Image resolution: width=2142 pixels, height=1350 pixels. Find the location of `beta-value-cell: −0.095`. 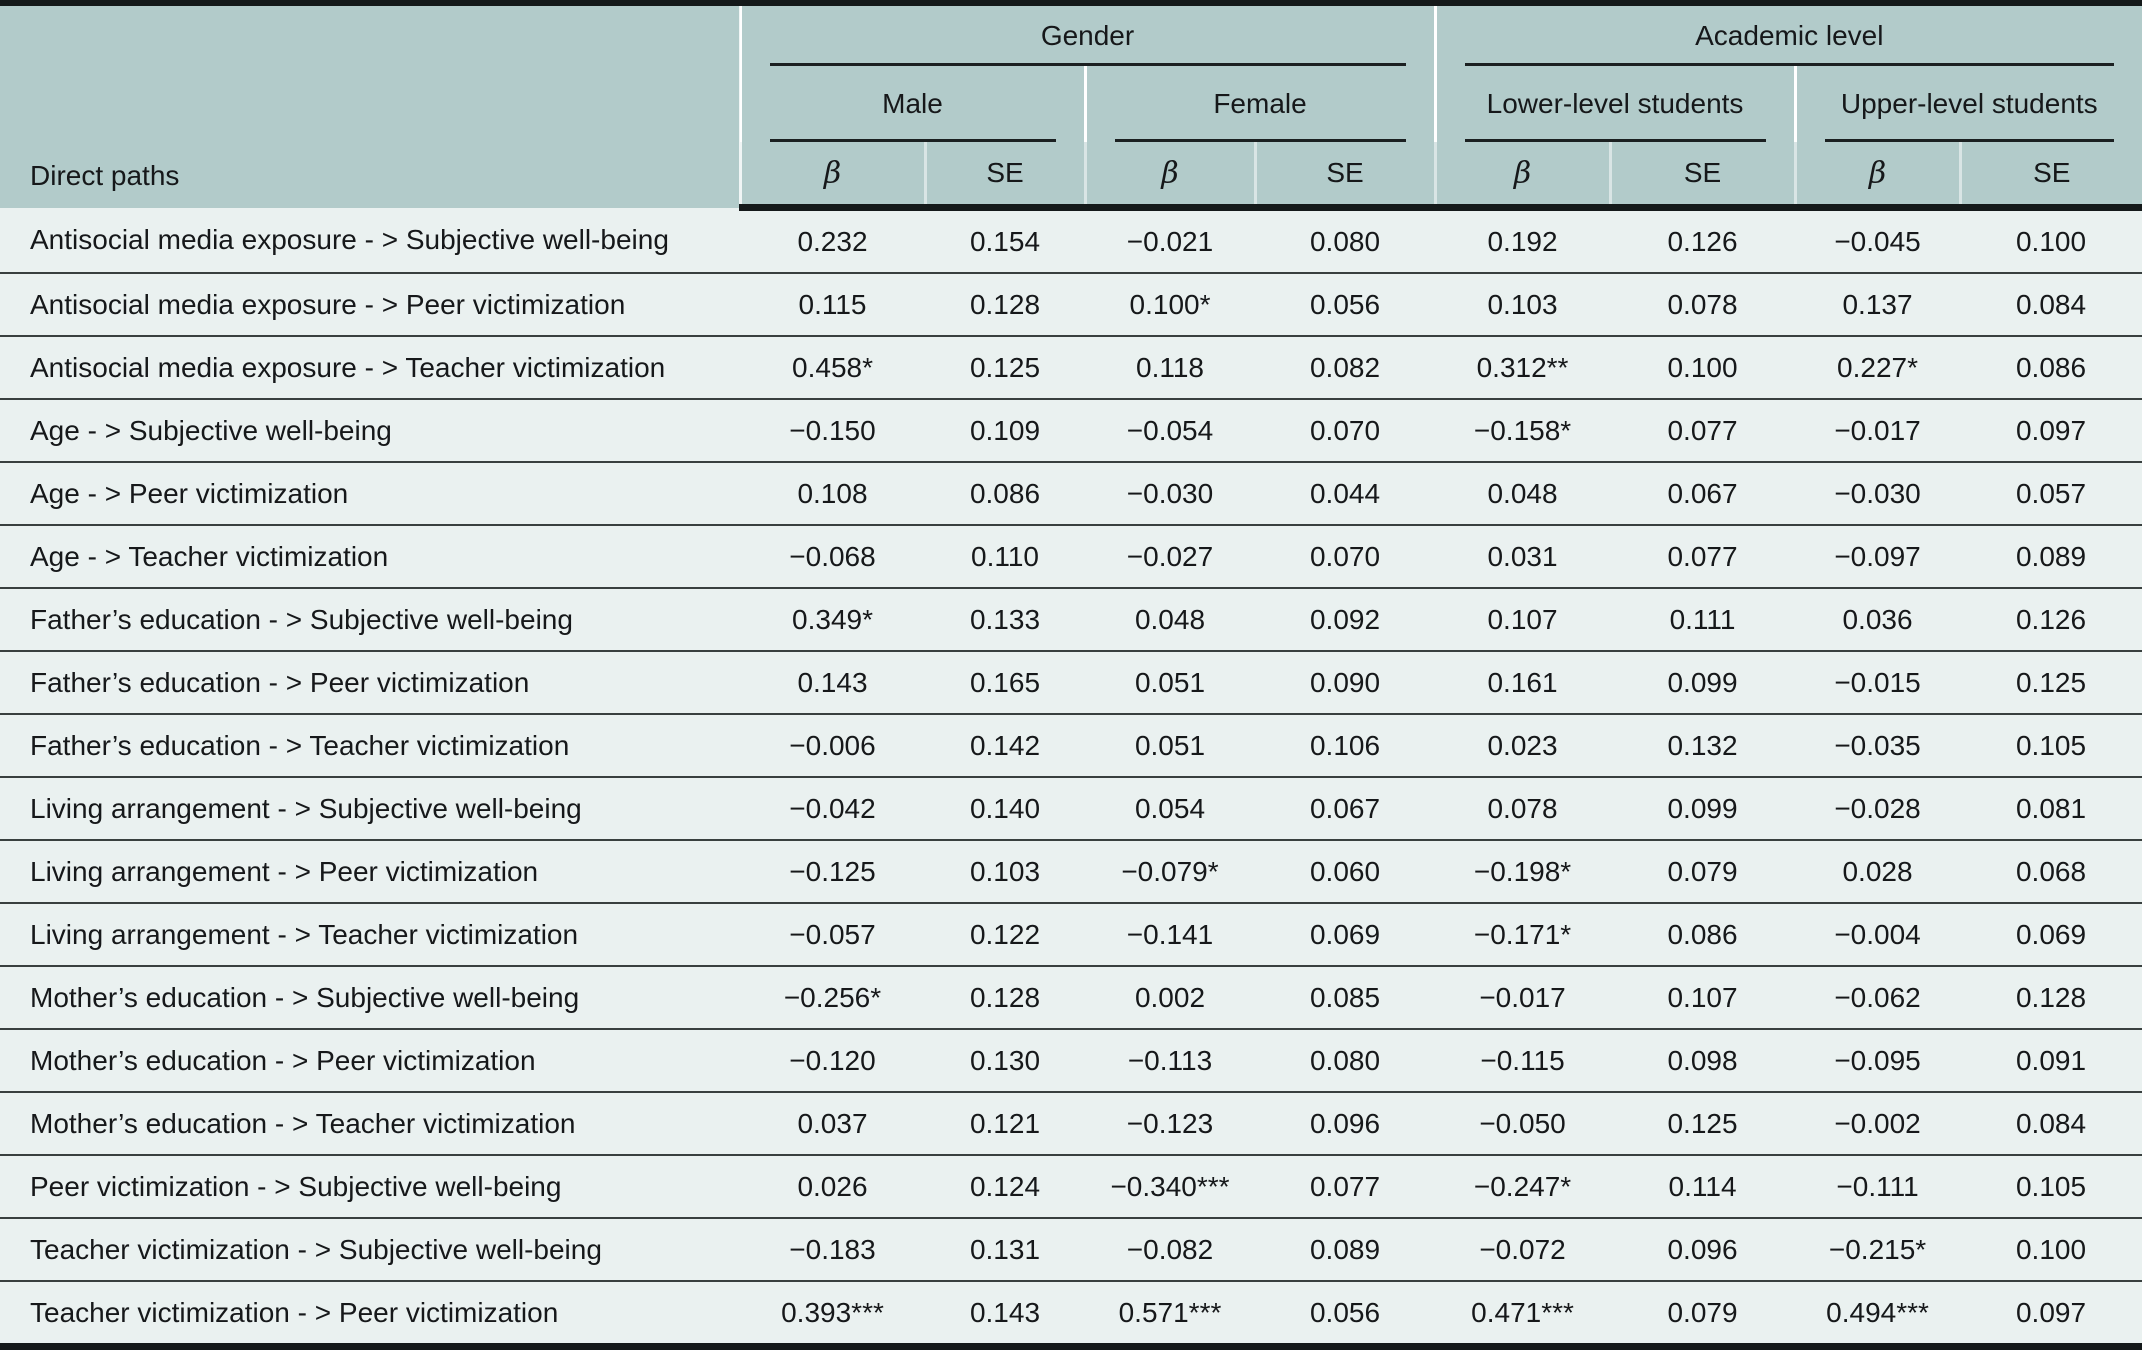

beta-value-cell: −0.095 is located at coordinates (1878, 1061).